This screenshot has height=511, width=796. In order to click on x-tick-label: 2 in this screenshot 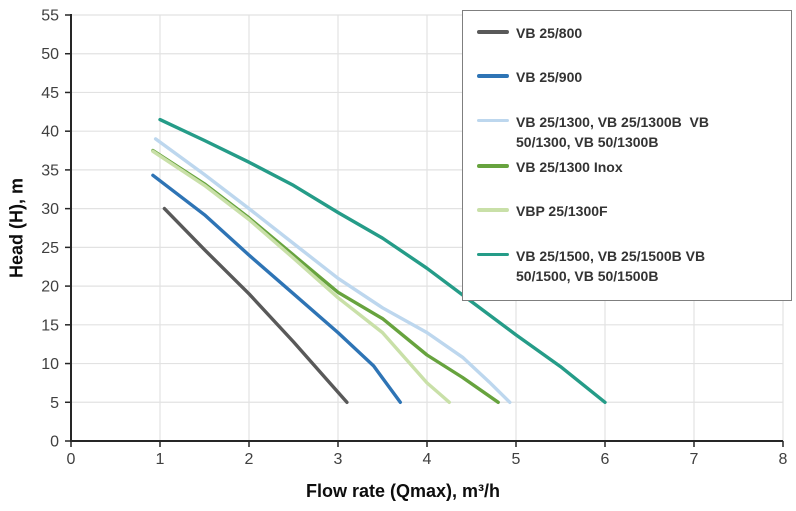, I will do `click(249, 459)`.